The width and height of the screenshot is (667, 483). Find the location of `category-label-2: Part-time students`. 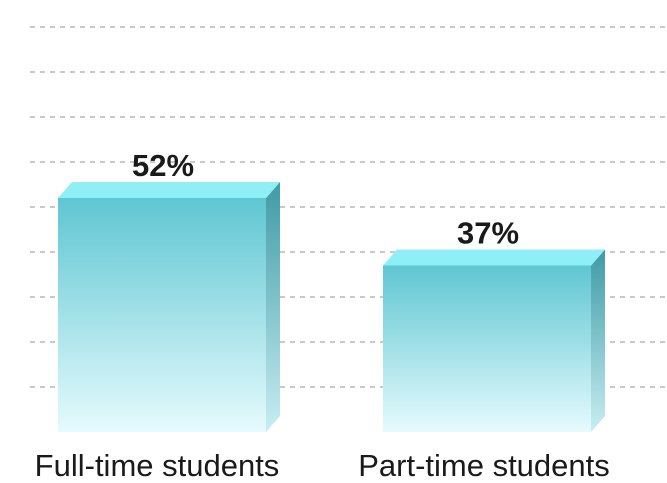

category-label-2: Part-time students is located at coordinates (484, 465).